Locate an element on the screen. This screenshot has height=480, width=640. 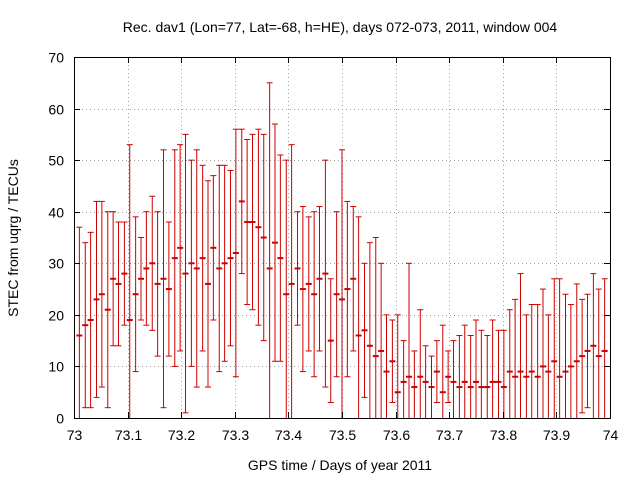
x-tick-label: 73.1 is located at coordinates (128, 435).